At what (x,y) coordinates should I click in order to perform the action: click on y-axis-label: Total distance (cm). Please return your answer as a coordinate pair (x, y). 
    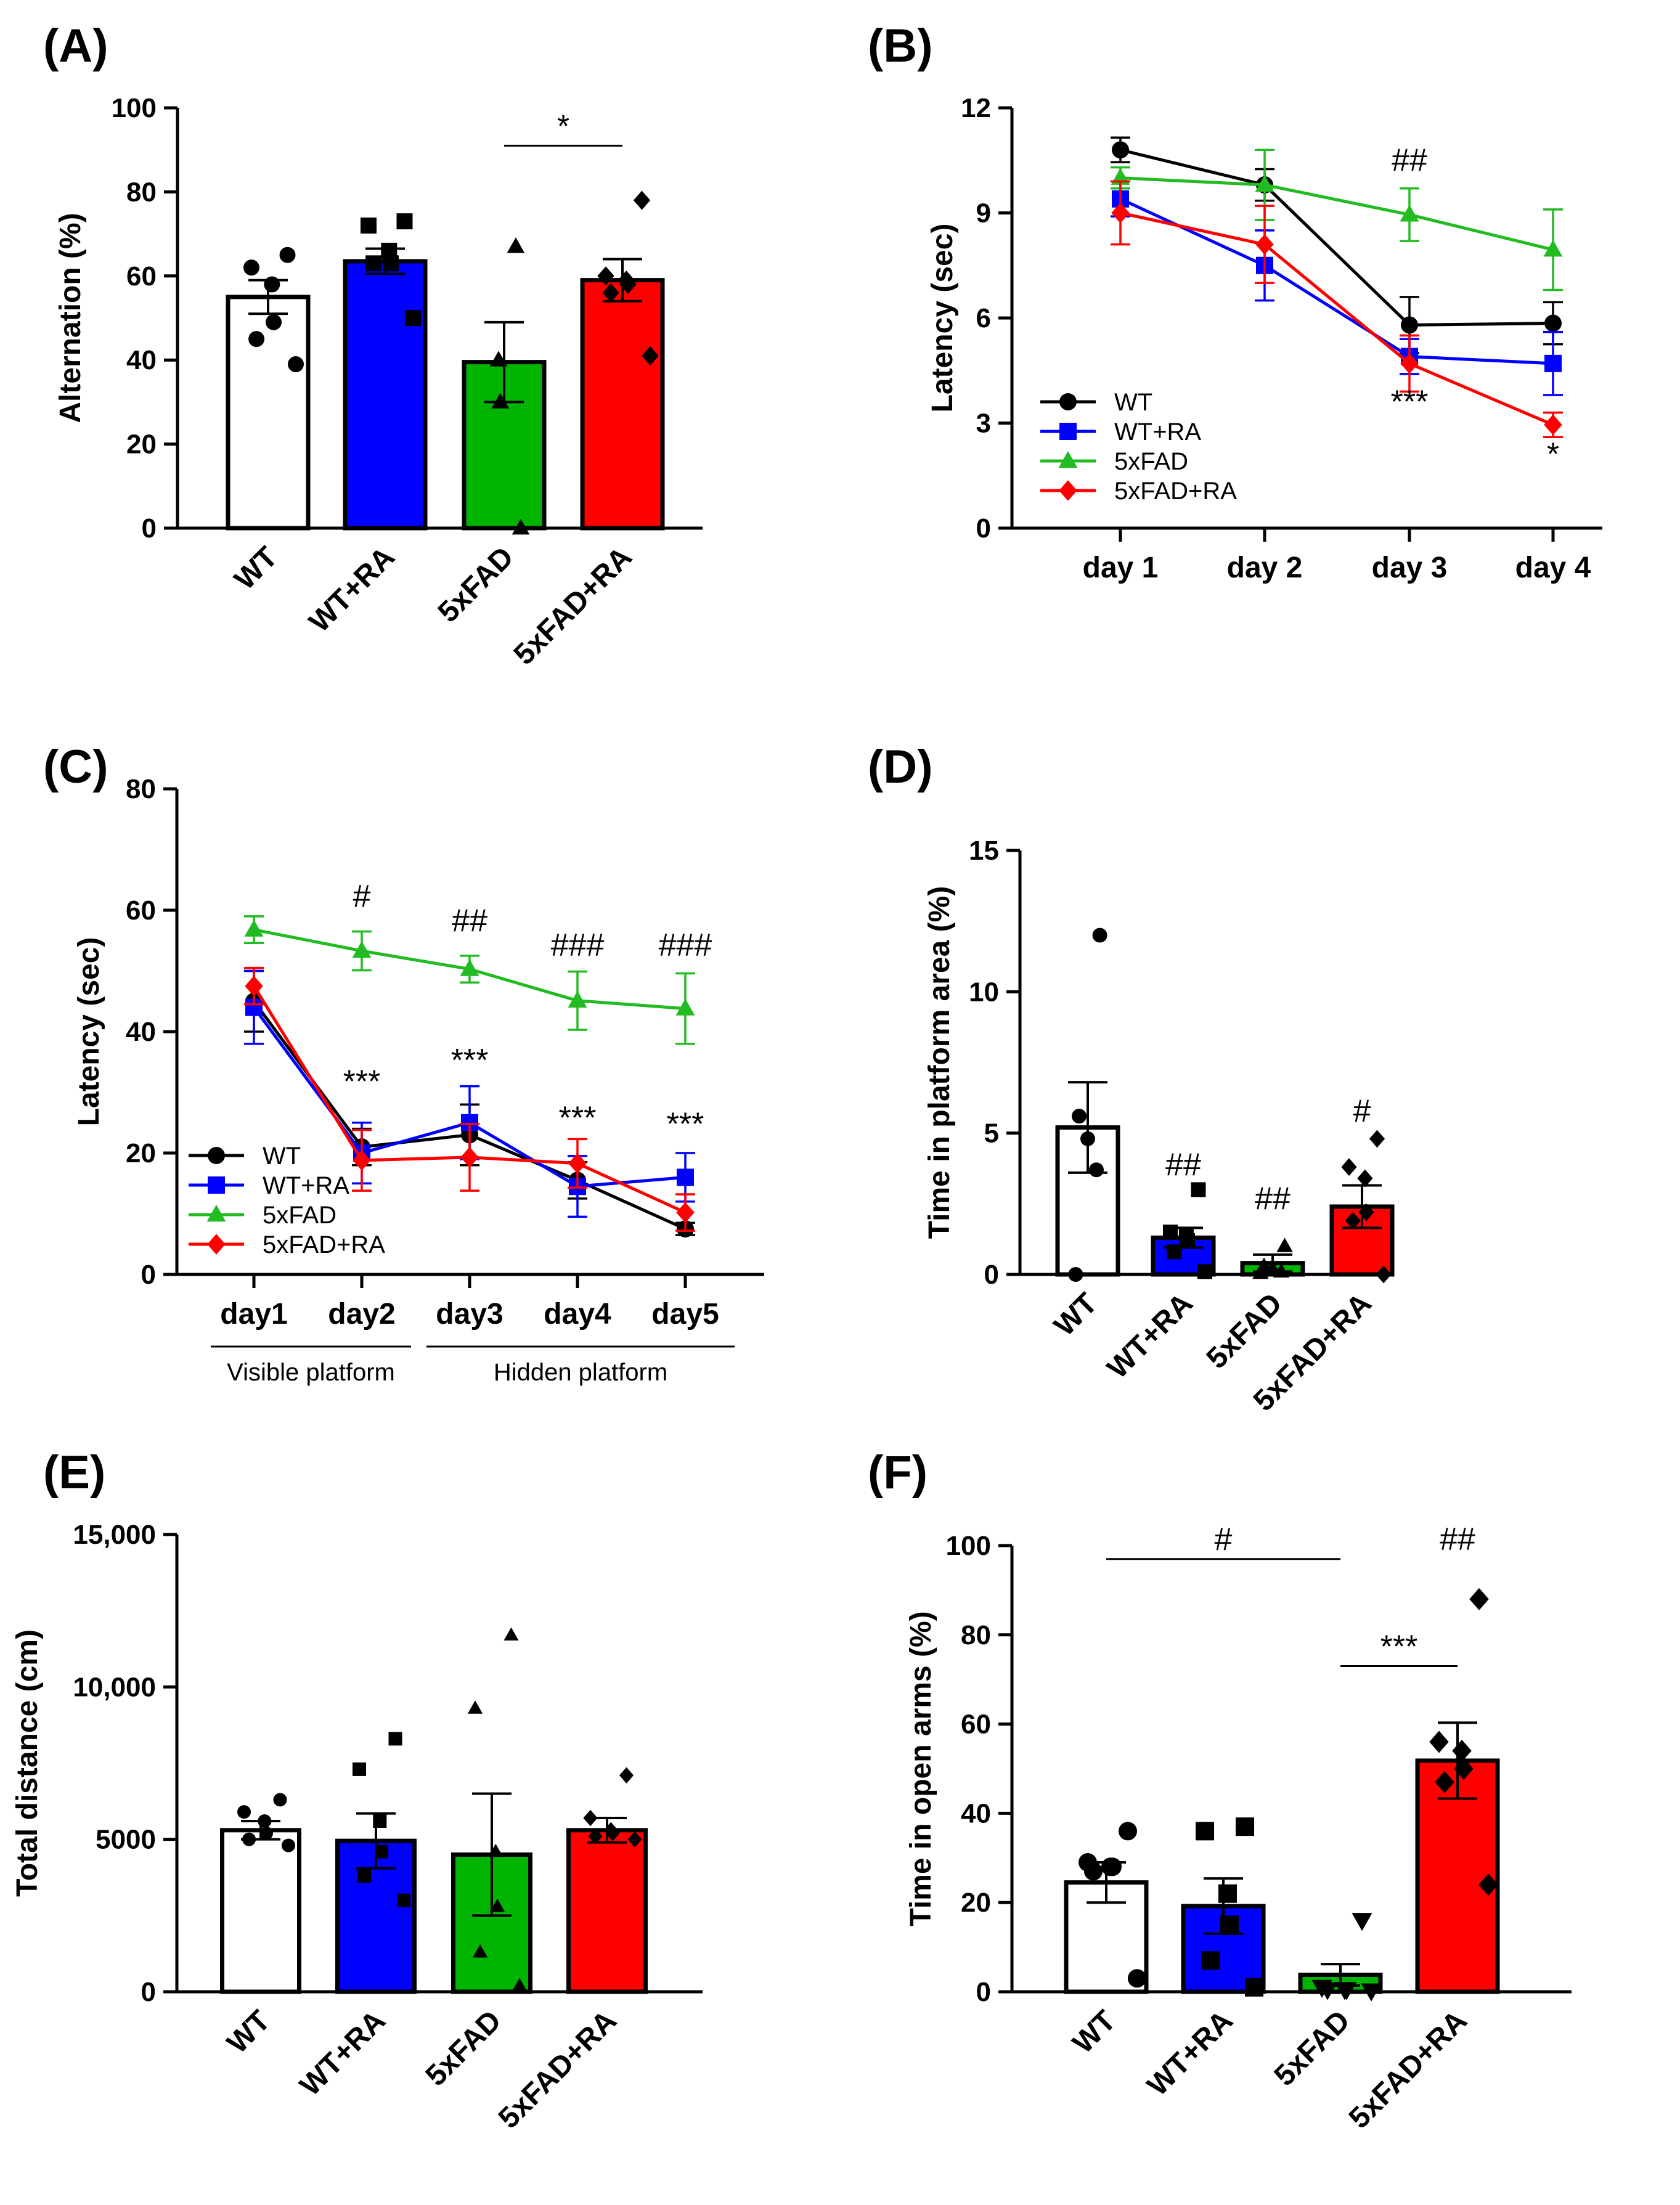
    Looking at the image, I should click on (28, 1763).